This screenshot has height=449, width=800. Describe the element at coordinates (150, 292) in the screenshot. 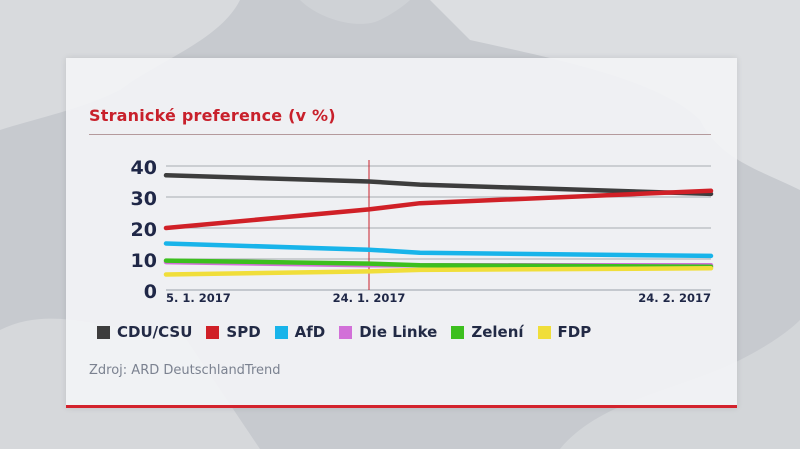

I see `y-tick-label: 0` at that location.